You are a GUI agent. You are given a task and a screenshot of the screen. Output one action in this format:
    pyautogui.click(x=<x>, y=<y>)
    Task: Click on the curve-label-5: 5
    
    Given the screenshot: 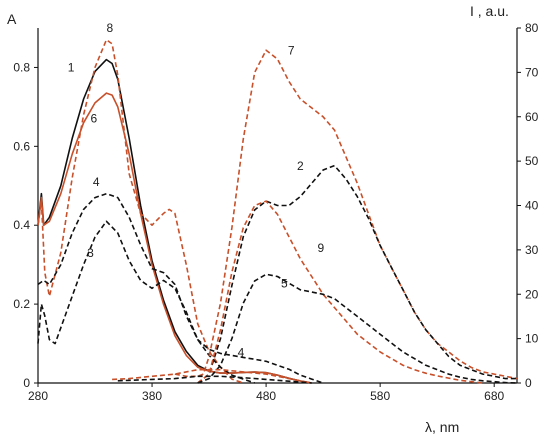 What is the action you would take?
    pyautogui.click(x=284, y=284)
    